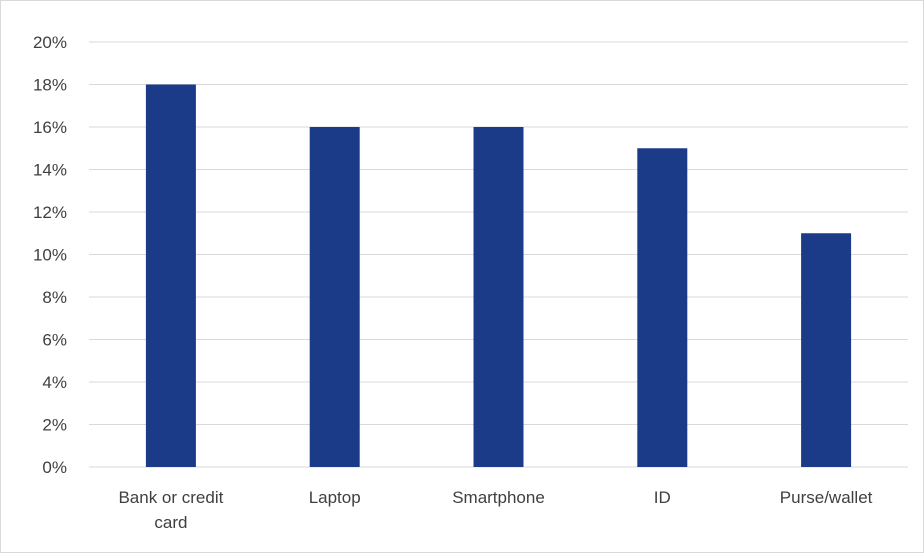 Image resolution: width=924 pixels, height=553 pixels. I want to click on y-tick-label: 12%, so click(50, 212).